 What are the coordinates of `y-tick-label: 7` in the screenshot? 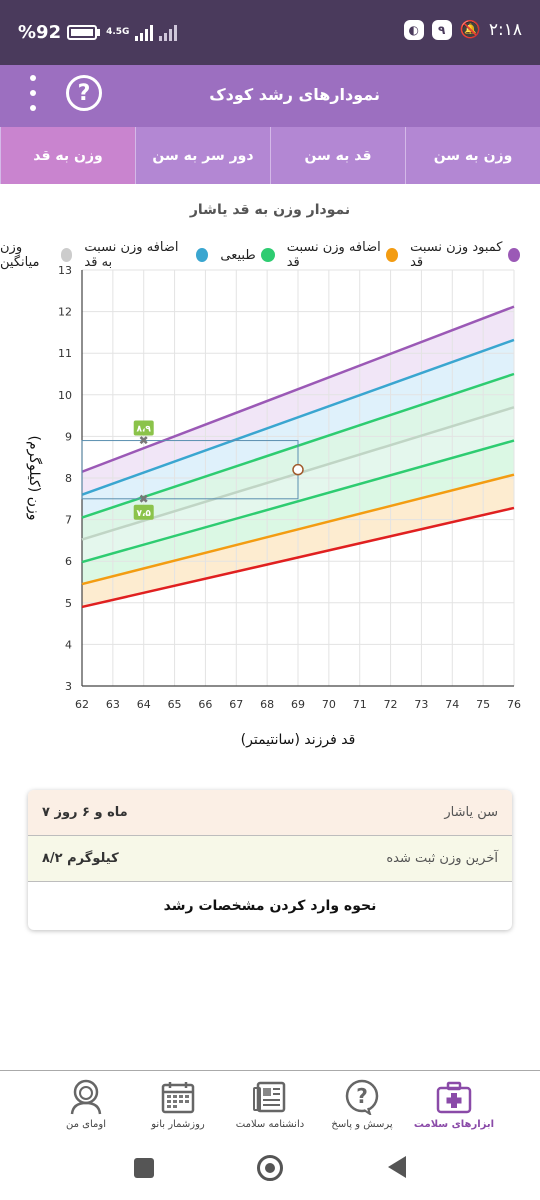 It's located at (68, 520).